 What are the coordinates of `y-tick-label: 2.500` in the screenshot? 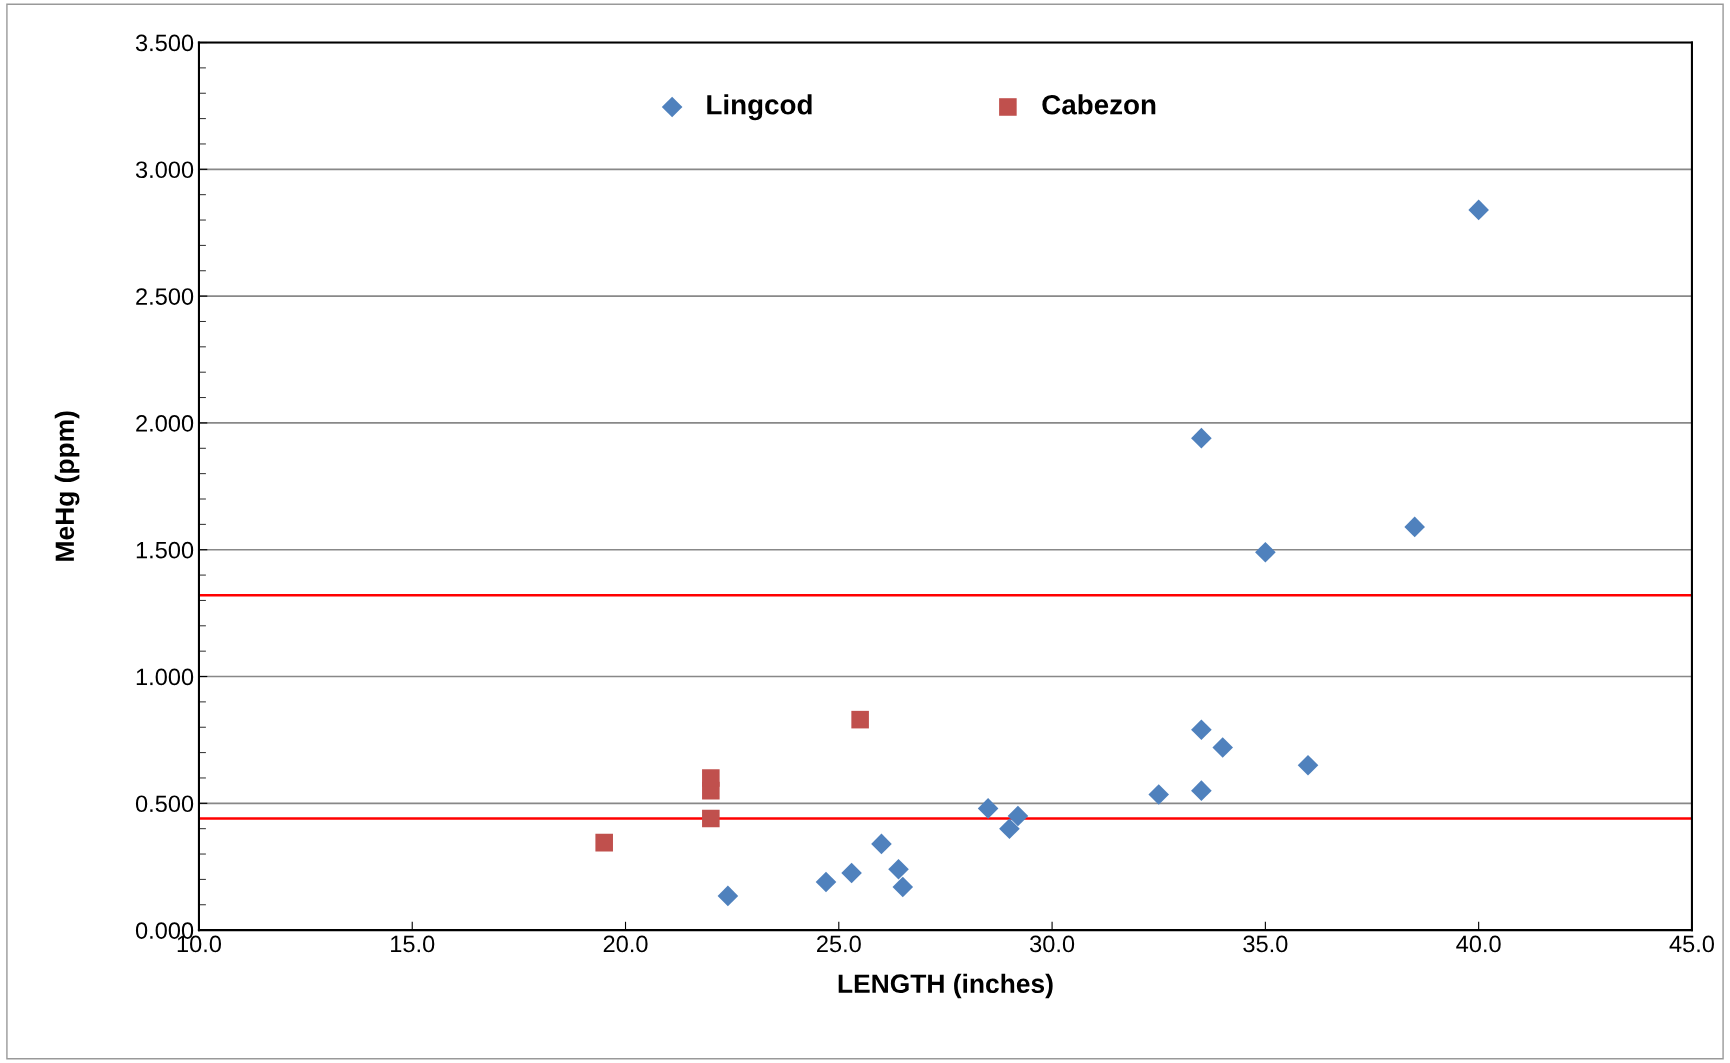 It's located at (165, 296).